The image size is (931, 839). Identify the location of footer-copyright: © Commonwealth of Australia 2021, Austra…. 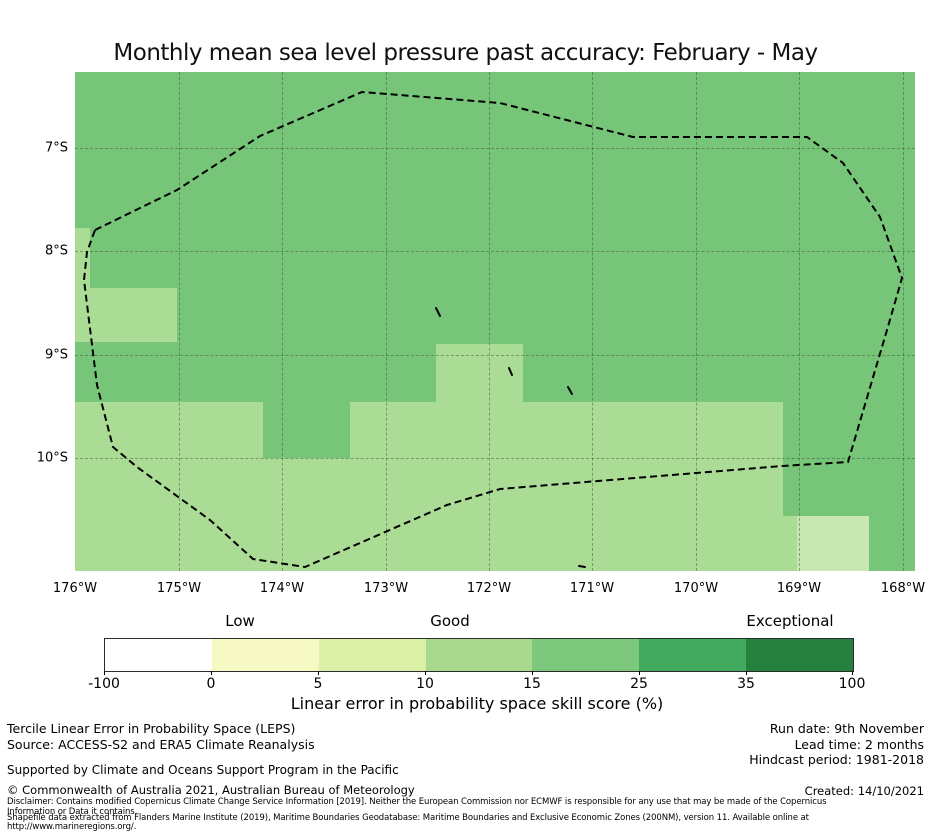
(211, 790).